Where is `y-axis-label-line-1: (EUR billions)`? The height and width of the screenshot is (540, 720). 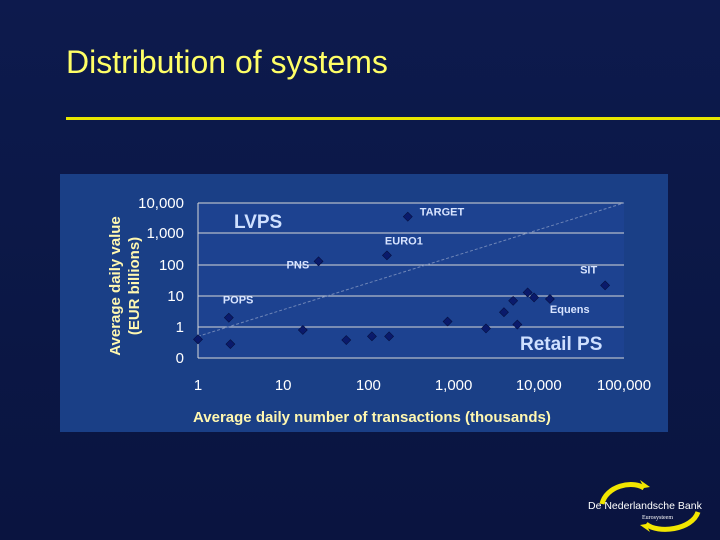
y-axis-label-line-1: (EUR billions) is located at coordinates (134, 286).